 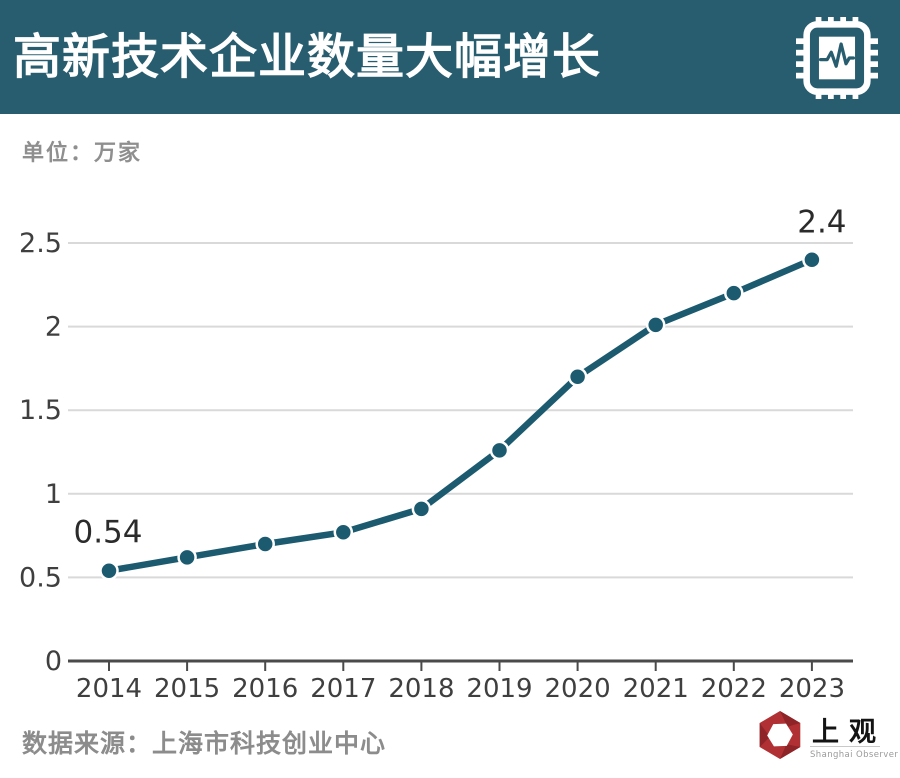 I want to click on y-tick-label: 2.5, so click(x=40, y=243).